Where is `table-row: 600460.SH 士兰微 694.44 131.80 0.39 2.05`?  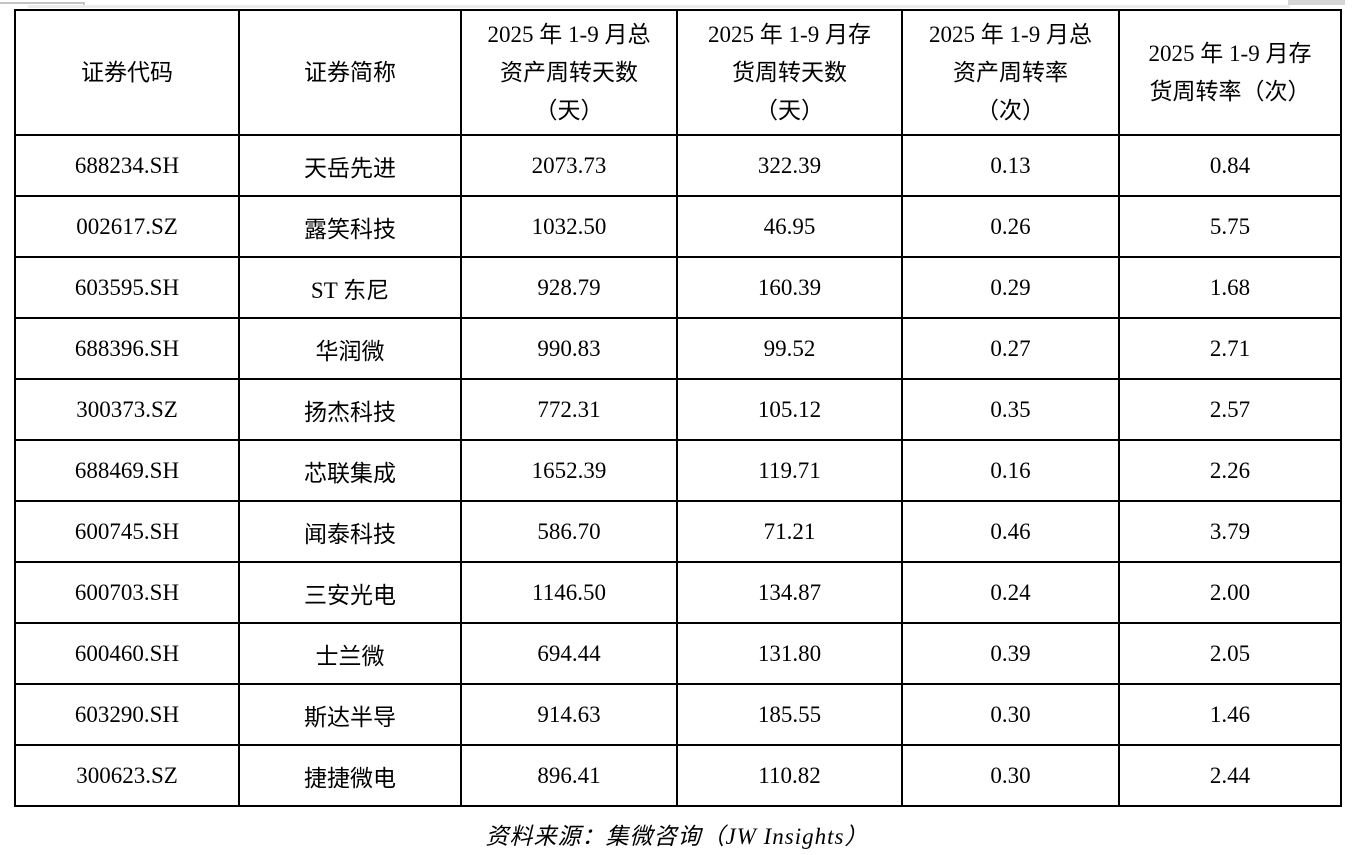
table-row: 600460.SH 士兰微 694.44 131.80 0.39 2.05 is located at coordinates (678, 653).